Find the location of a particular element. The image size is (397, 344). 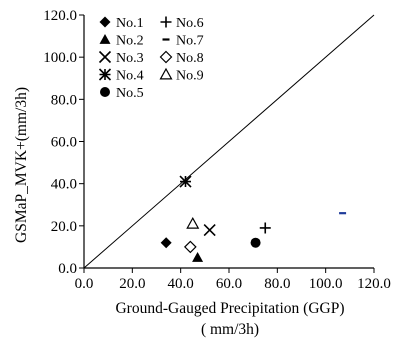

y-tick-label: 120.0 is located at coordinates (60, 16).